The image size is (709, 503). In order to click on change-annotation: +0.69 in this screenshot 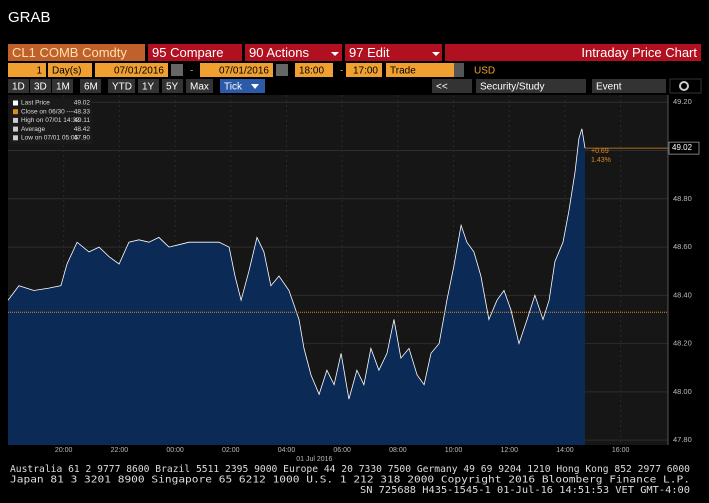, I will do `click(600, 151)`.